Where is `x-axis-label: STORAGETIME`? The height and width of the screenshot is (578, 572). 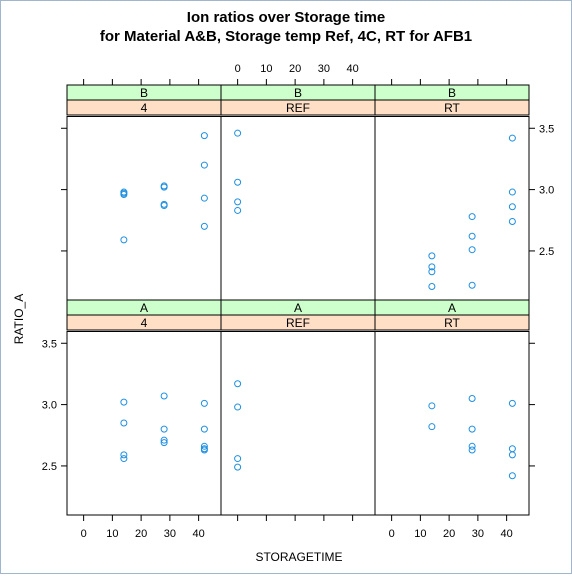 x-axis-label: STORAGETIME is located at coordinates (298, 557).